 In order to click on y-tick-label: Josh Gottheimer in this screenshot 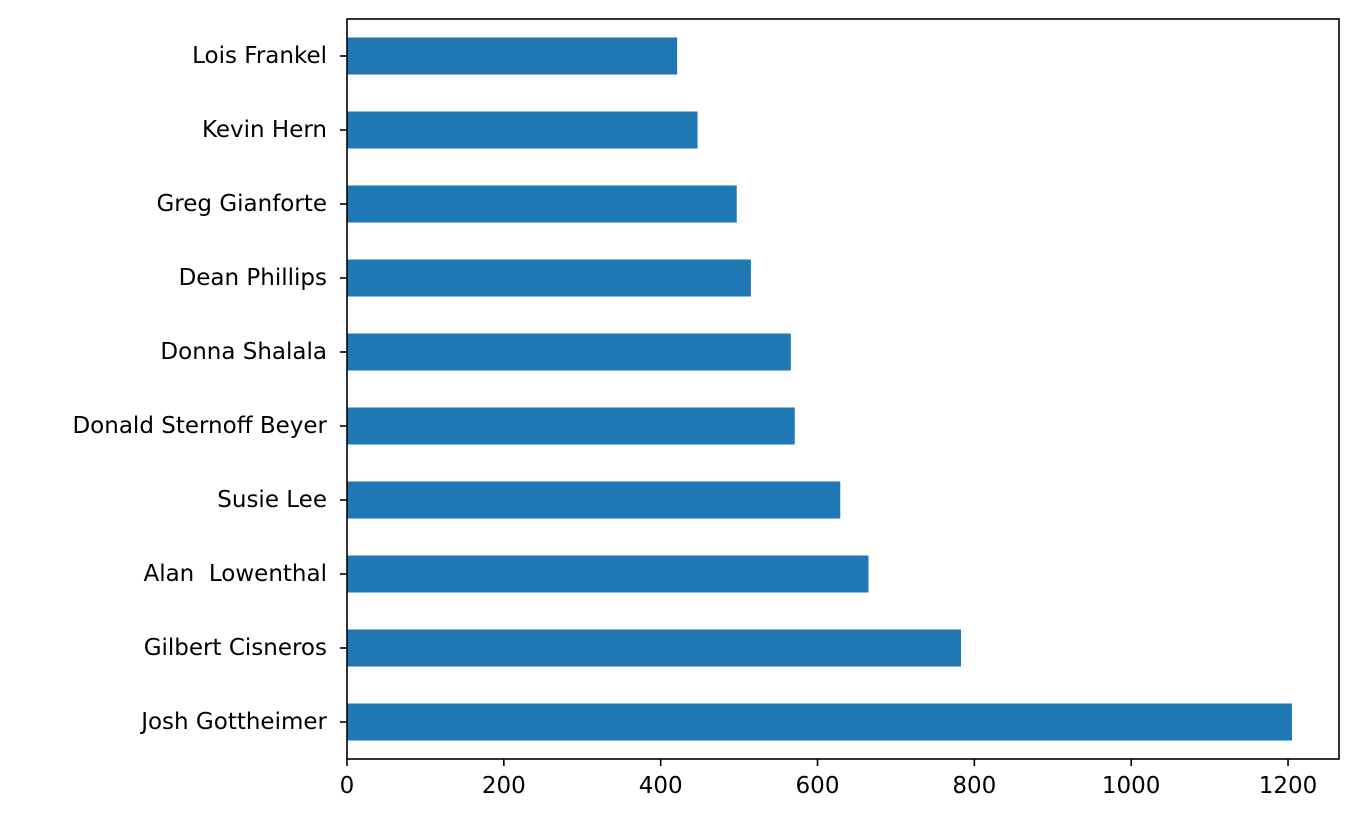, I will do `click(233, 722)`.